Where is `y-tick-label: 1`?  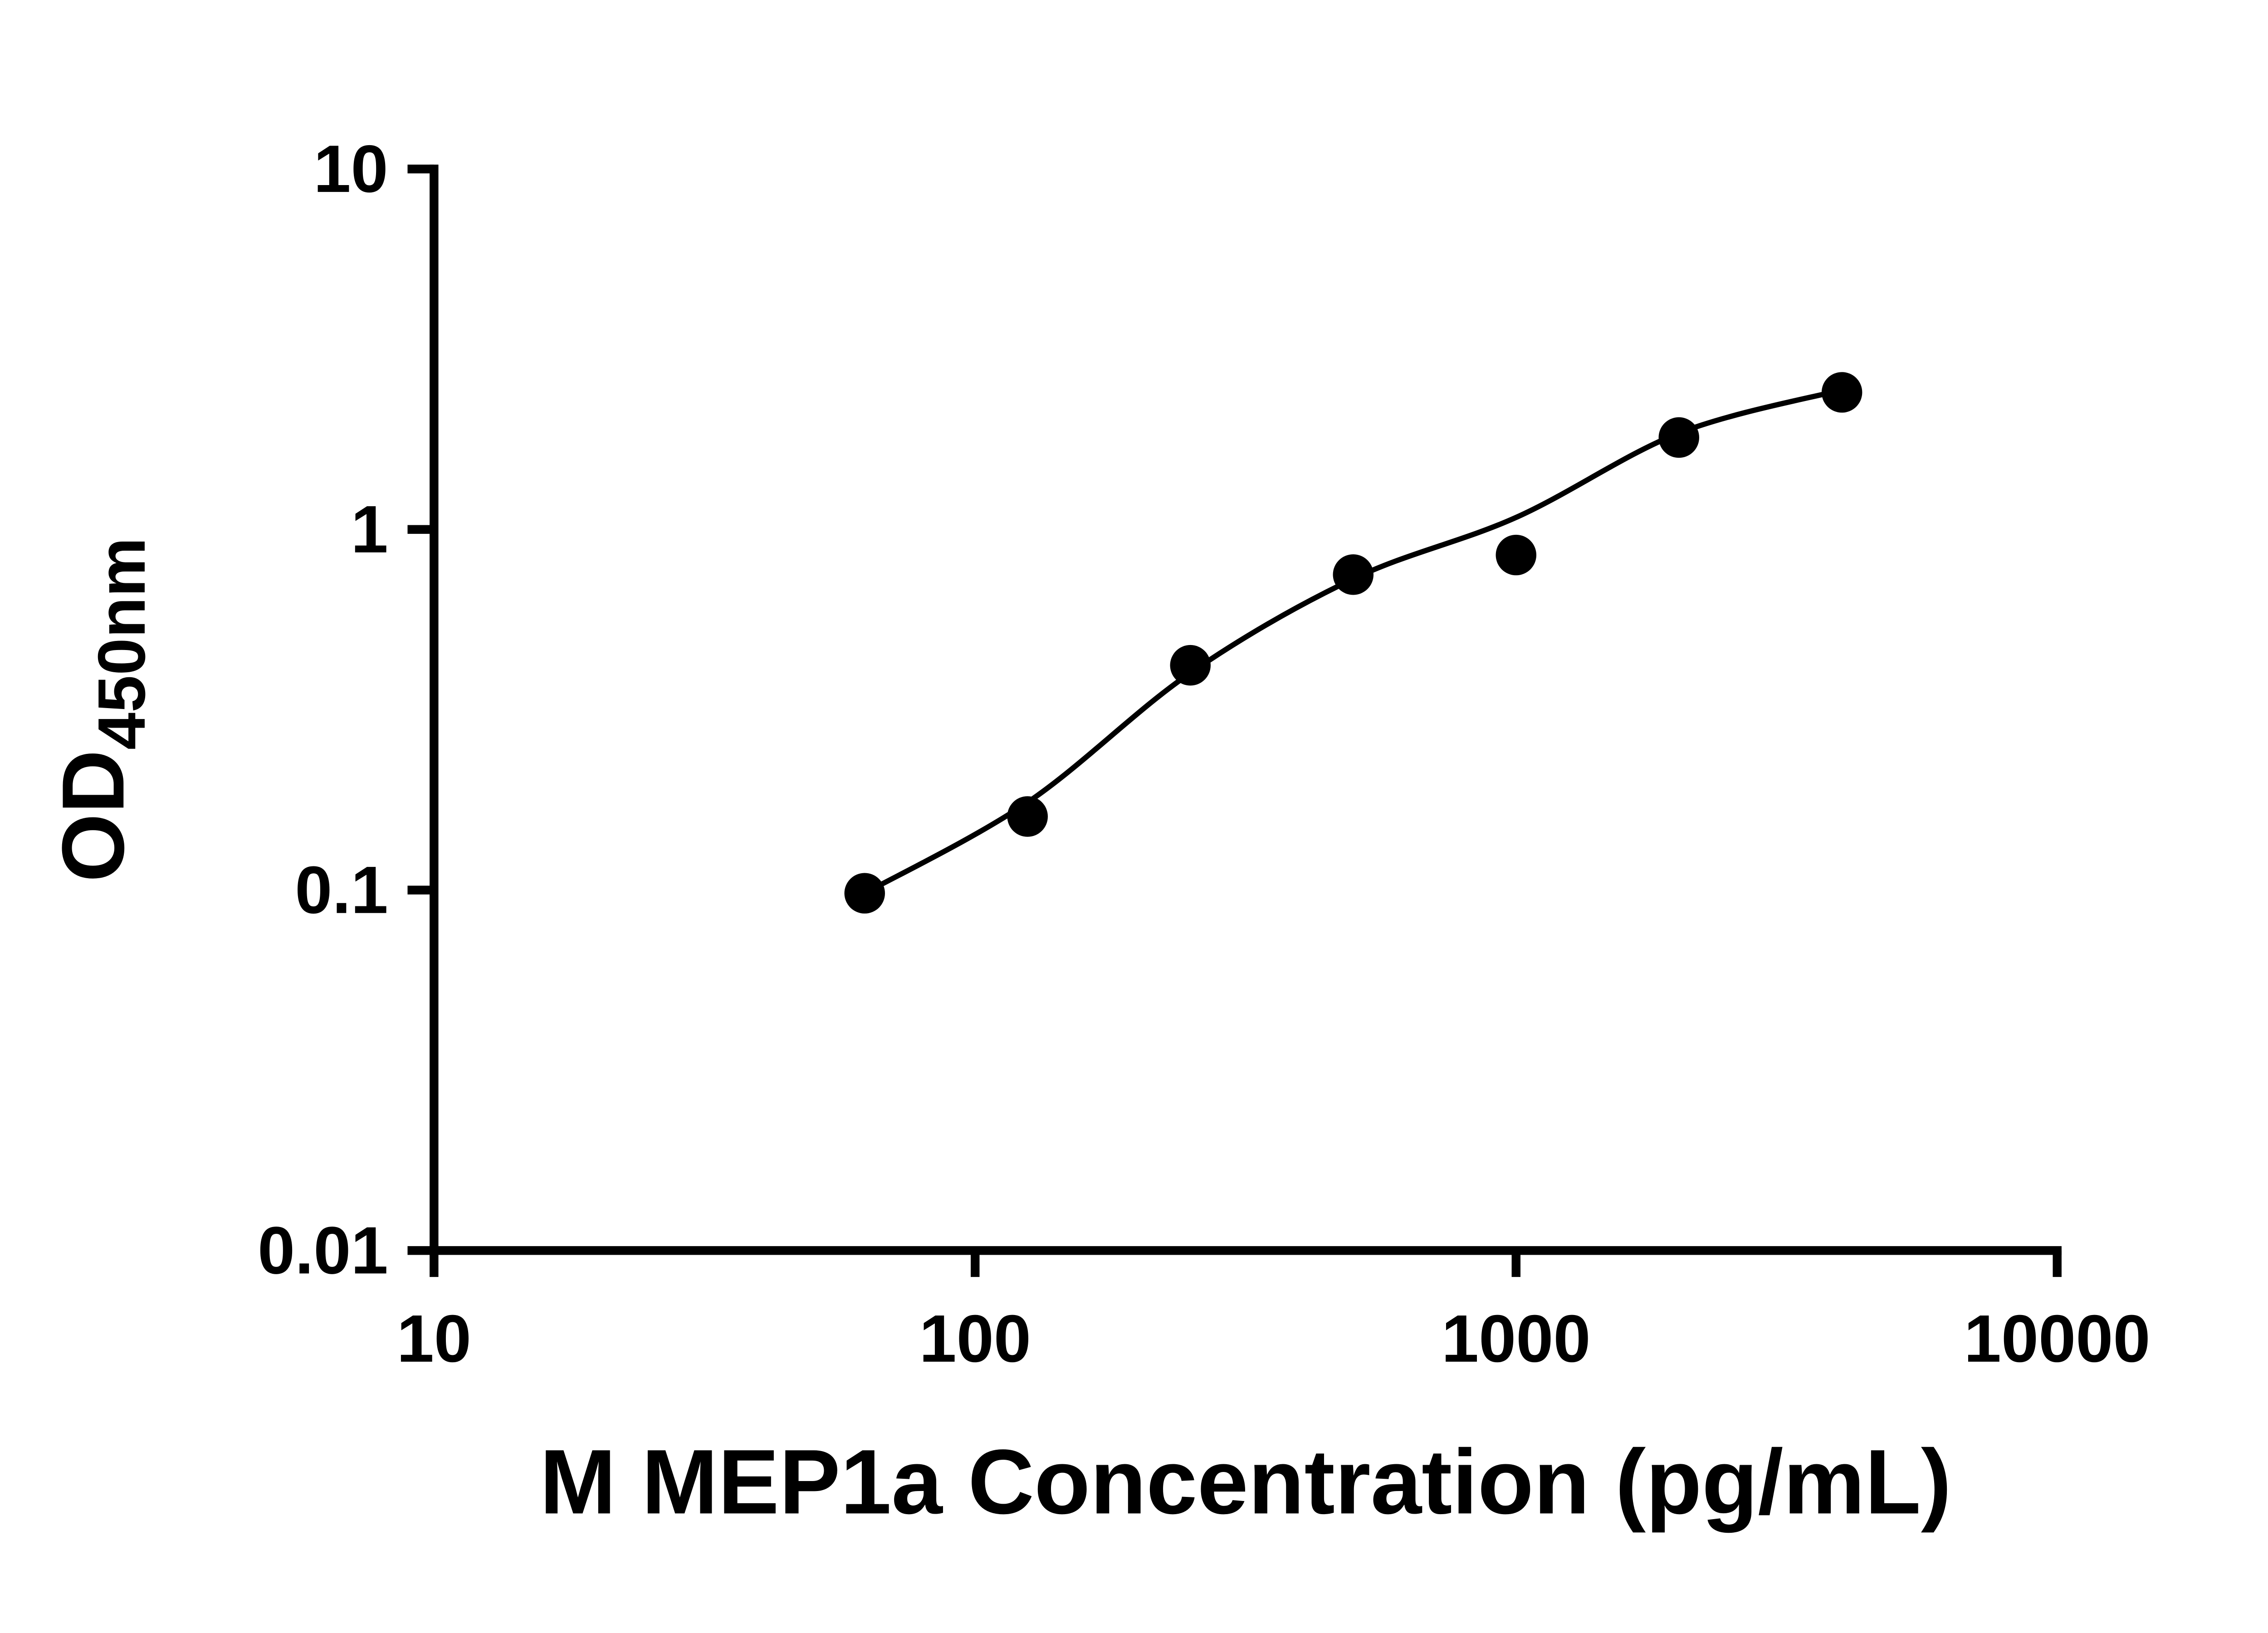 y-tick-label: 1 is located at coordinates (370, 529).